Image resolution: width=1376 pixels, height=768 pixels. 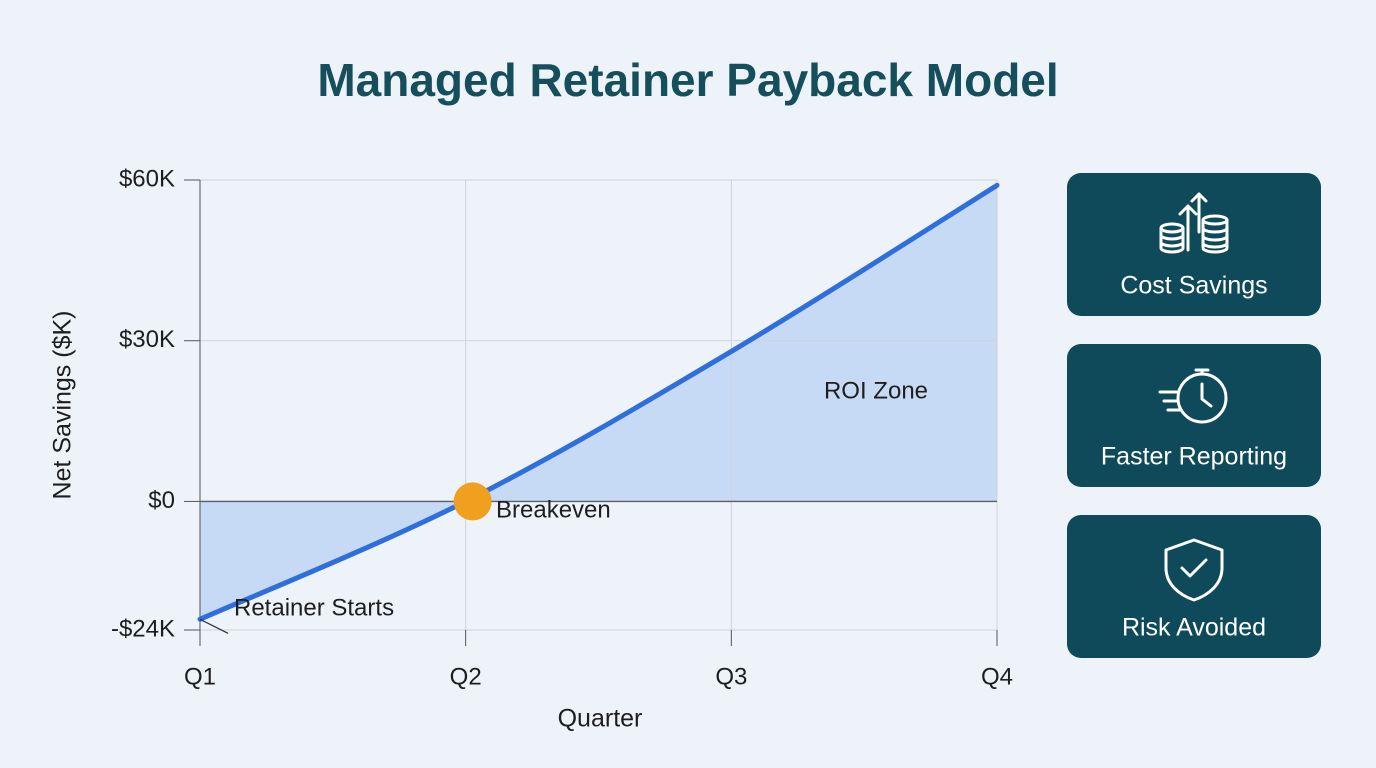 I want to click on shield-icon, so click(x=1194, y=570).